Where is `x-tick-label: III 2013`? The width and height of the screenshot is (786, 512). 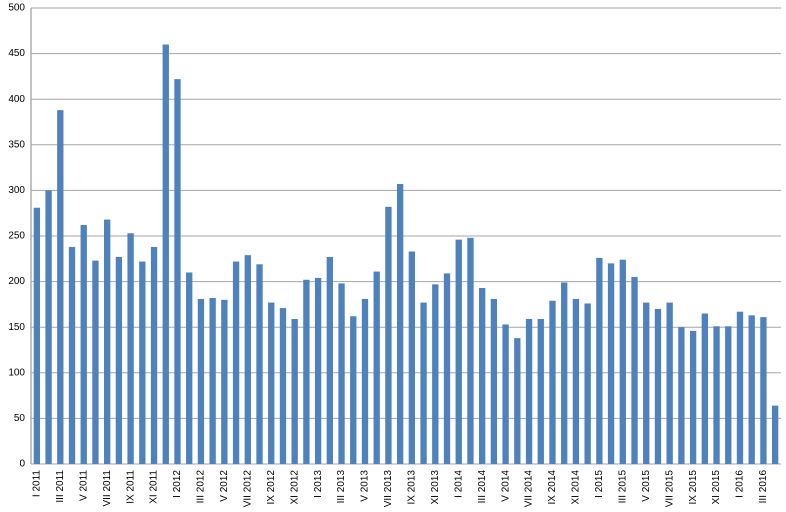 x-tick-label: III 2013 is located at coordinates (341, 487).